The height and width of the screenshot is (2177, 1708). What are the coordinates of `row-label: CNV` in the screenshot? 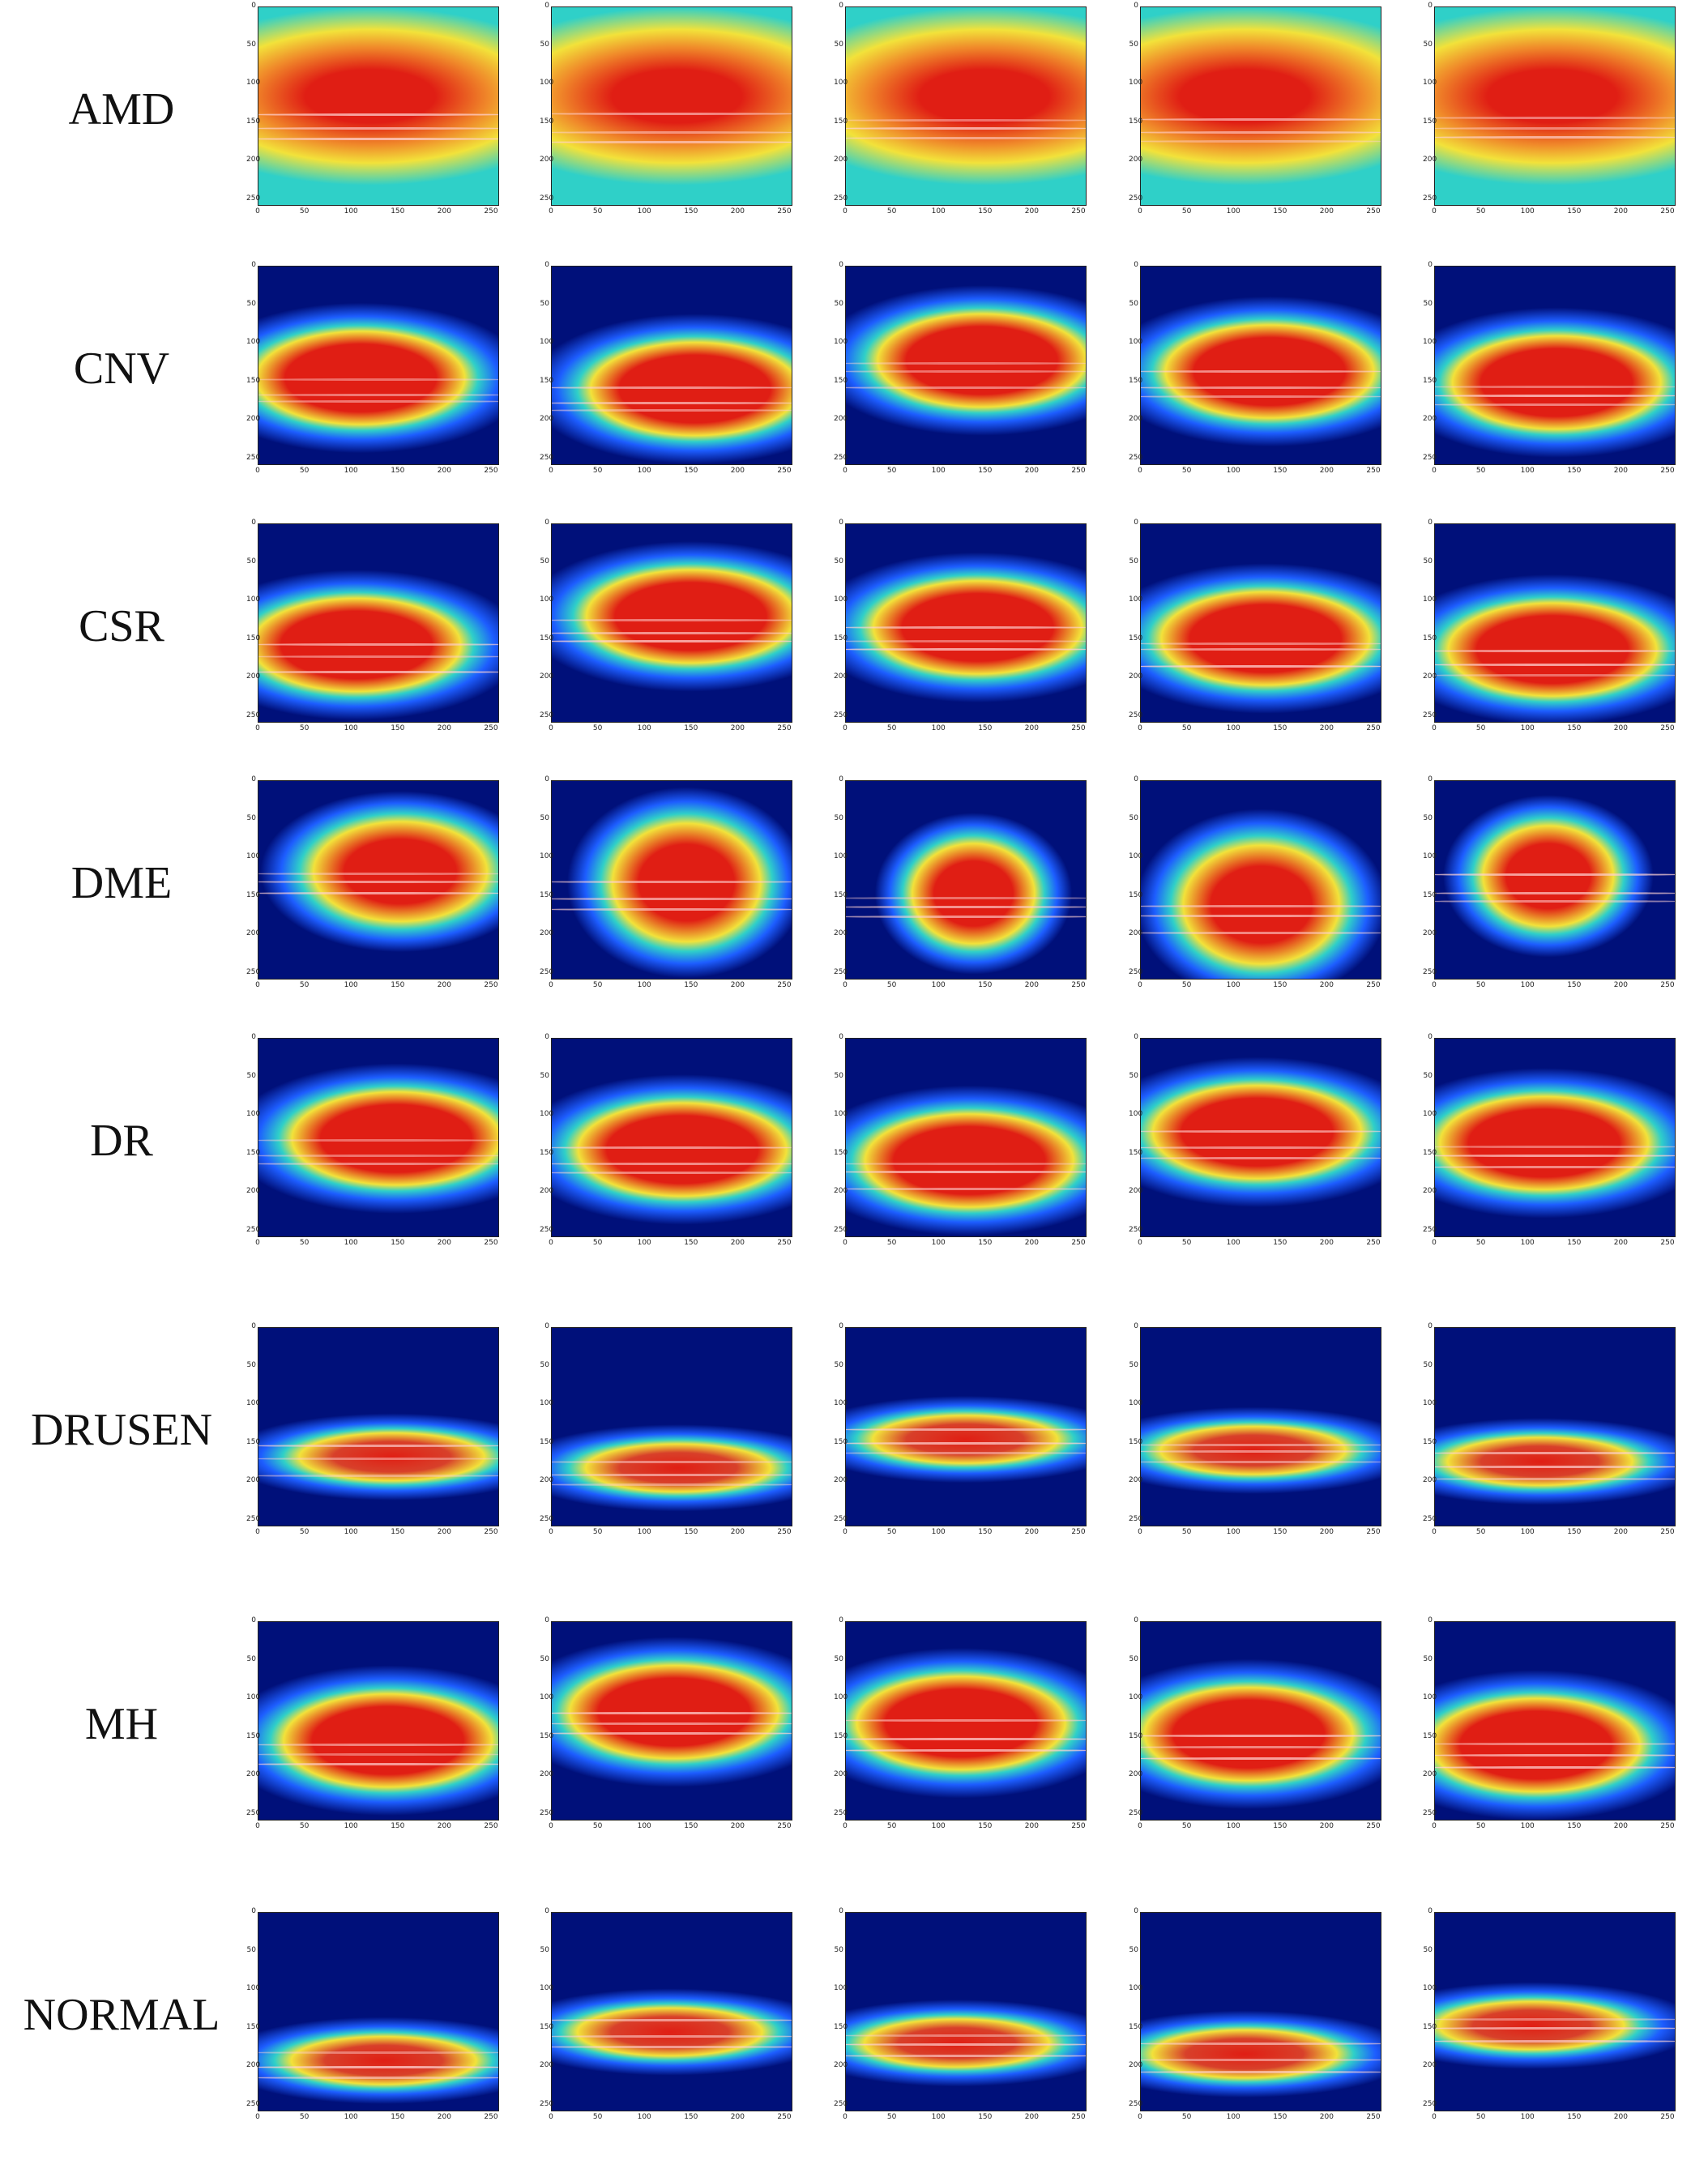 It's located at (122, 369).